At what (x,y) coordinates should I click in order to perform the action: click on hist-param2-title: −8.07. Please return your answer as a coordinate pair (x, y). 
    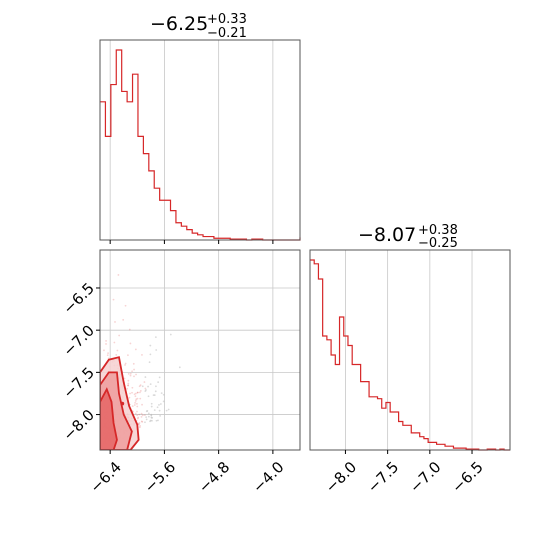
    Looking at the image, I should click on (387, 235).